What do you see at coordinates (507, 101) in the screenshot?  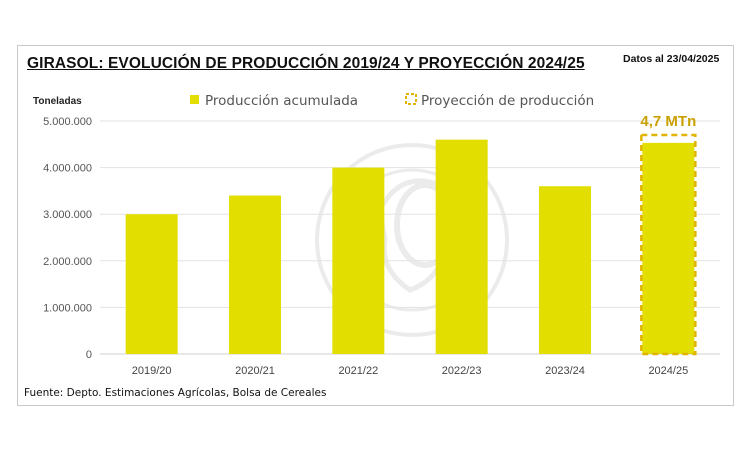 I see `legend-label-proyeccion: Proyección de producción` at bounding box center [507, 101].